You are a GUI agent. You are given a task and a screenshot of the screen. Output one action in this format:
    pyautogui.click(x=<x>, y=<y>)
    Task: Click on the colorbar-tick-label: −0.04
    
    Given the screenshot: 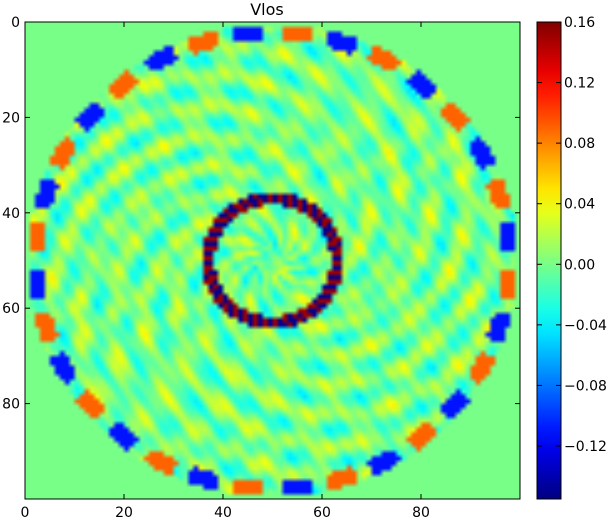 What is the action you would take?
    pyautogui.click(x=585, y=326)
    